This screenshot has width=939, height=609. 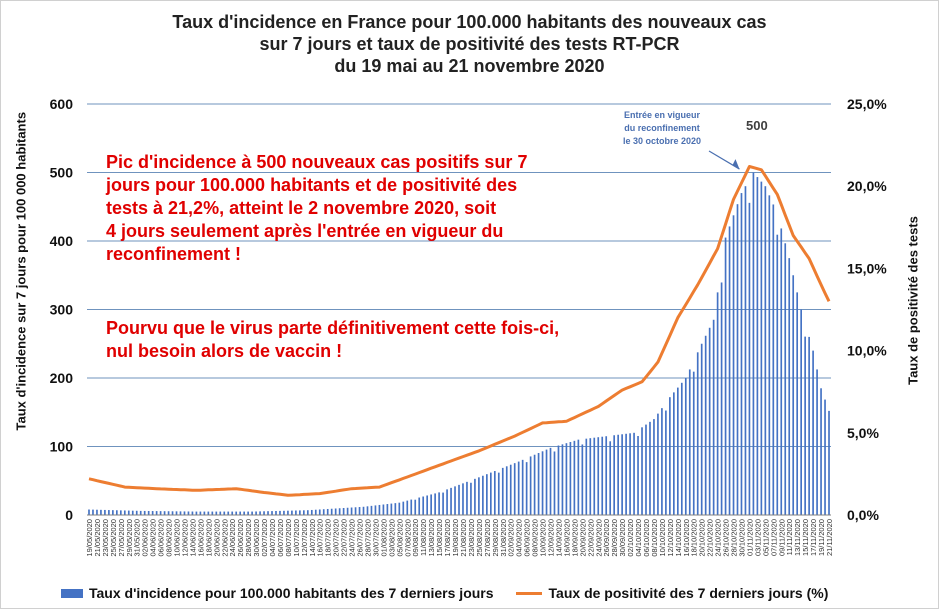 I want to click on x-tick-label: 16/07/2020, so click(x=320, y=538).